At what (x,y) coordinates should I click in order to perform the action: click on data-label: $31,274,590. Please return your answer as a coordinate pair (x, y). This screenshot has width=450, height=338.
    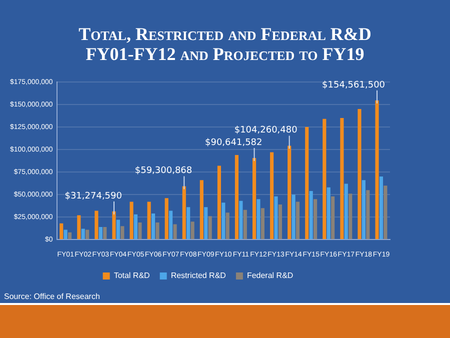
    Looking at the image, I should click on (93, 196).